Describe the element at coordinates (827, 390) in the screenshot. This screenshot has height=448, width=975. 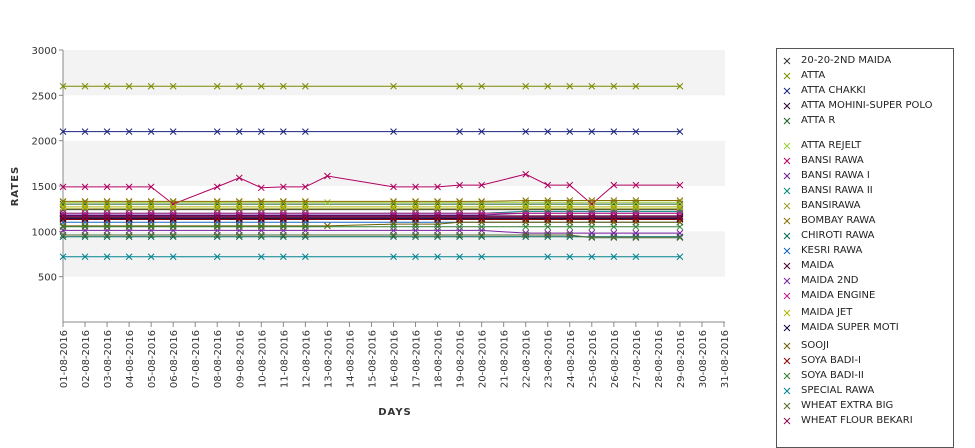
I see `legend-item: SPECIAL RAWA` at that location.